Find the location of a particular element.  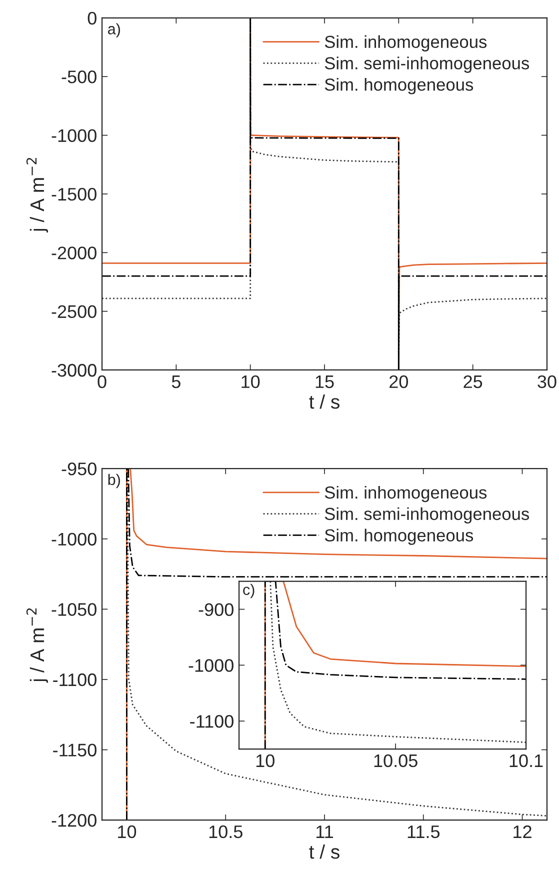

annotation: a) is located at coordinates (114, 30).